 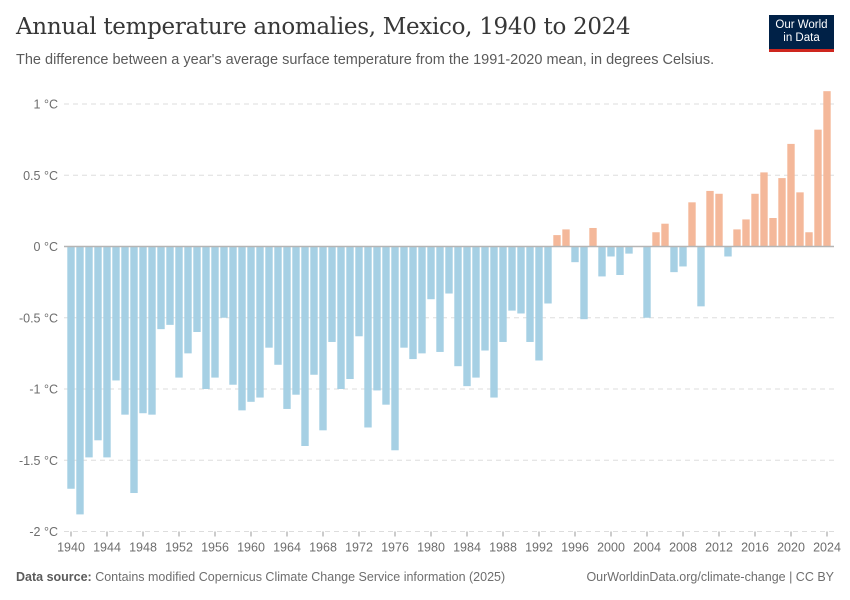 I want to click on bar-1996, so click(x=575, y=254).